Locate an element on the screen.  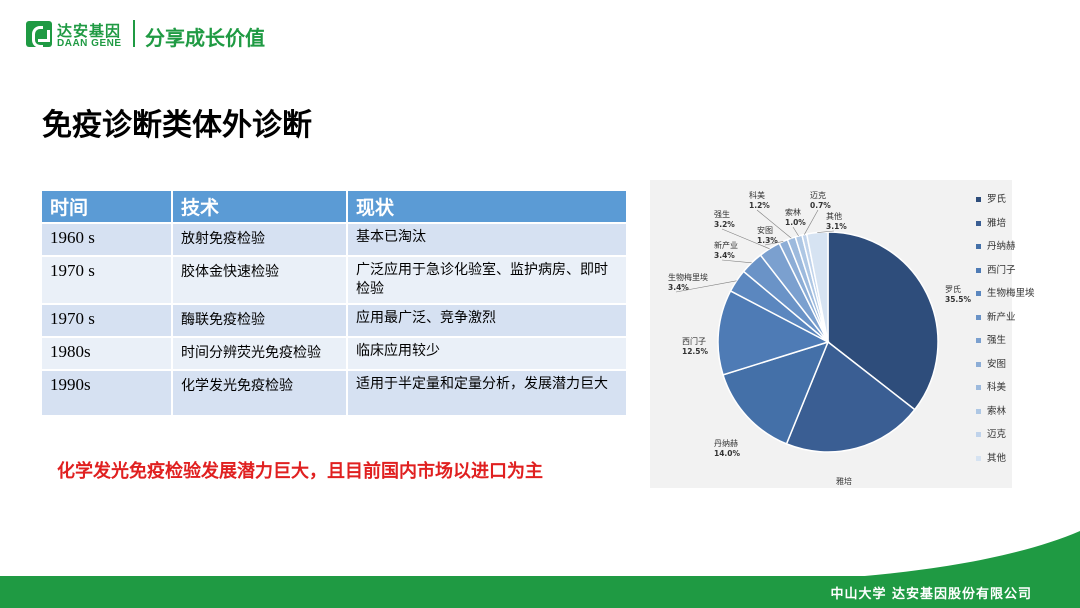
slice-name-label: 科美 is located at coordinates (757, 195).